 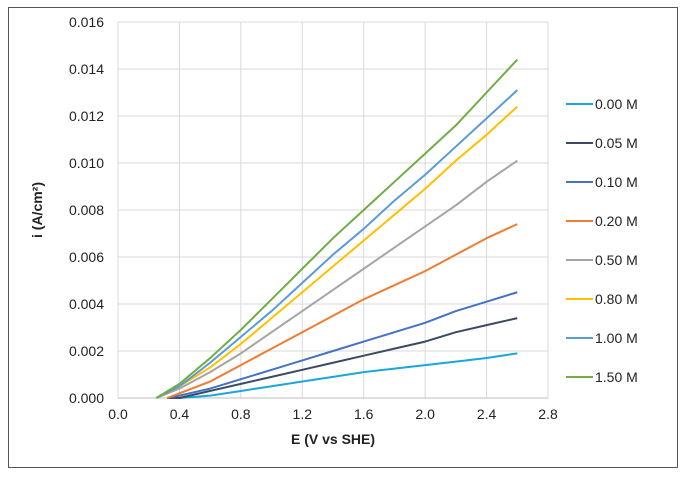 I want to click on legend-label: 0.00 M, so click(x=616, y=104).